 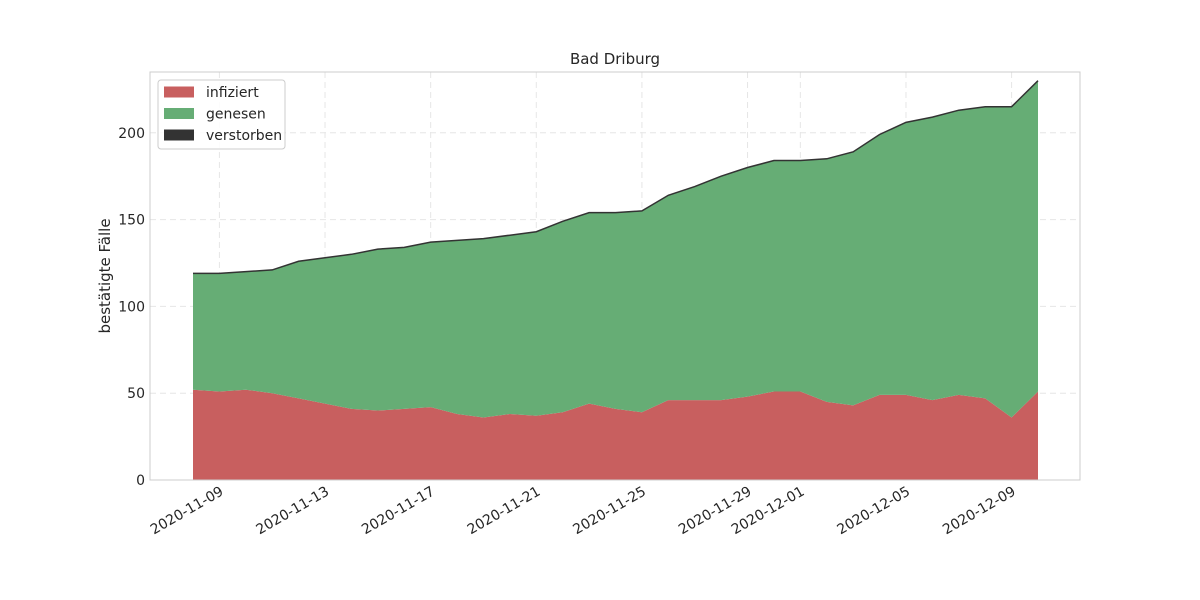 What do you see at coordinates (873, 511) in the screenshot?
I see `x-tick-label: 2020-12-05` at bounding box center [873, 511].